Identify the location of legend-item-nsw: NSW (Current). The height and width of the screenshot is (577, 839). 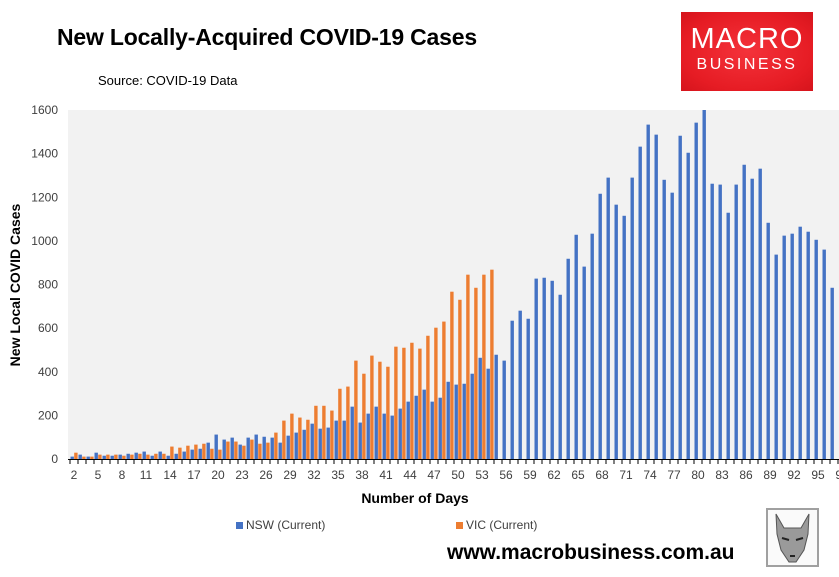
(280, 525).